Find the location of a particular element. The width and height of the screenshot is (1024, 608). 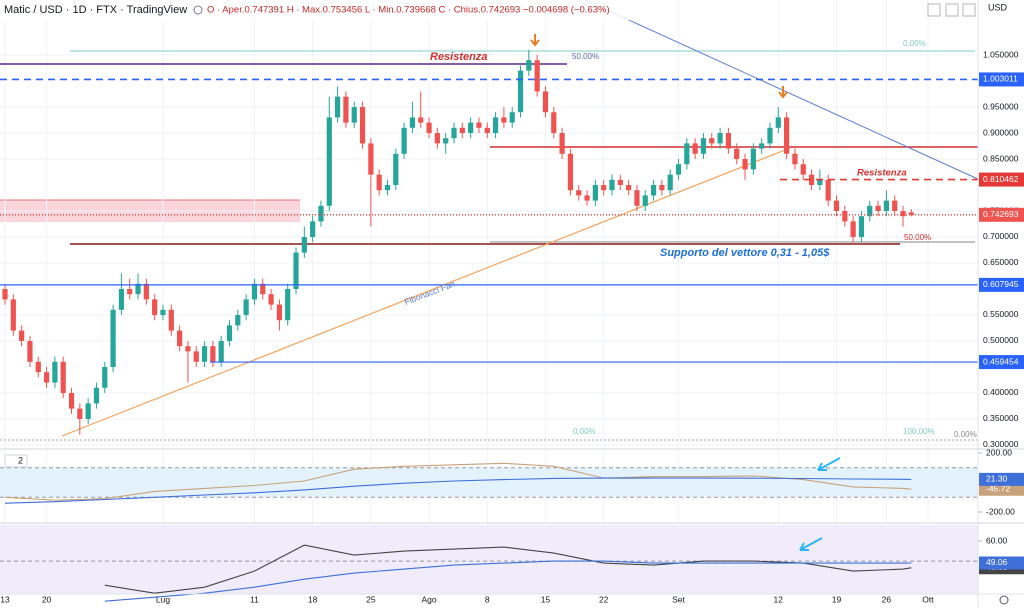

price-label: 0.742693 is located at coordinates (1001, 214).